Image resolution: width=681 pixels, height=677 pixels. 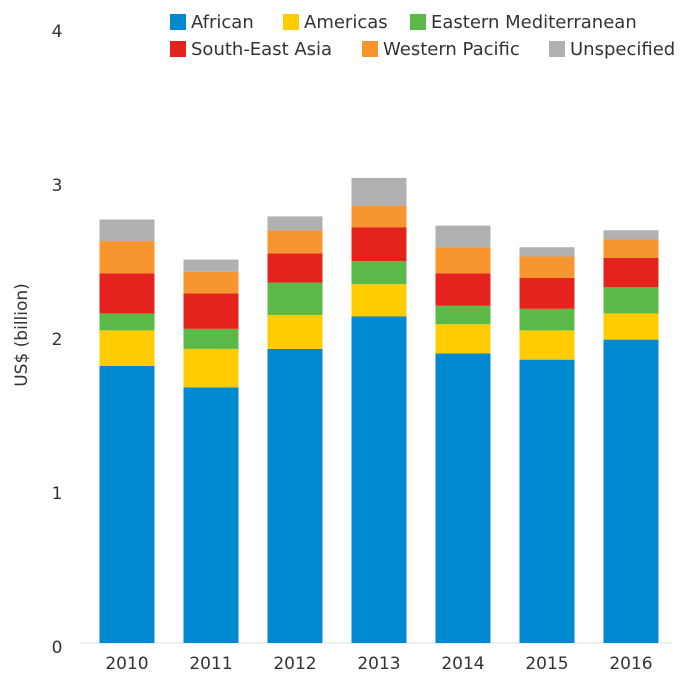 I want to click on x-tick-label: 2012, so click(x=294, y=663).